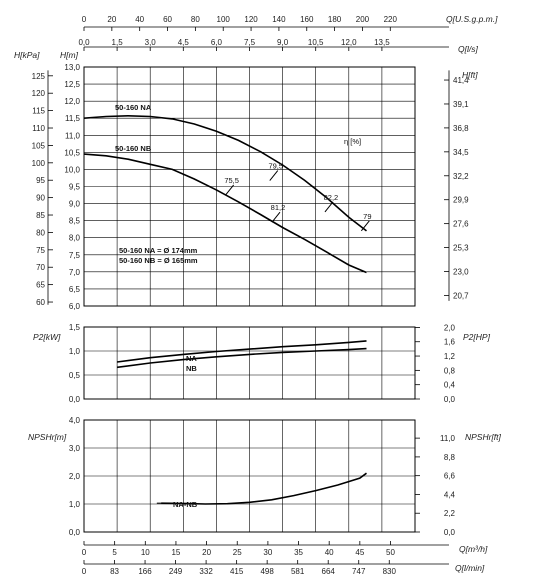  What do you see at coordinates (298, 552) in the screenshot?
I see `m3h-tick-label: 35` at bounding box center [298, 552].